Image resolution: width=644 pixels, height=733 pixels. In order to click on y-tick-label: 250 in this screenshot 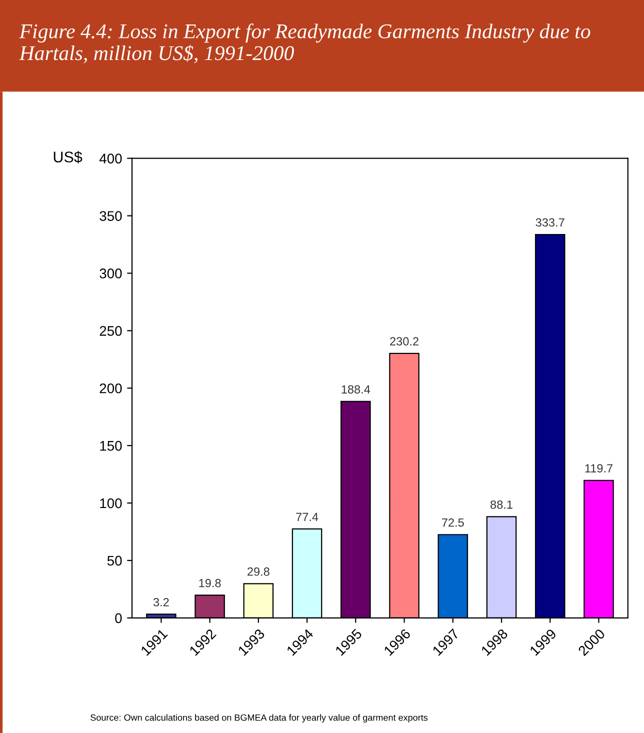, I will do `click(111, 331)`.